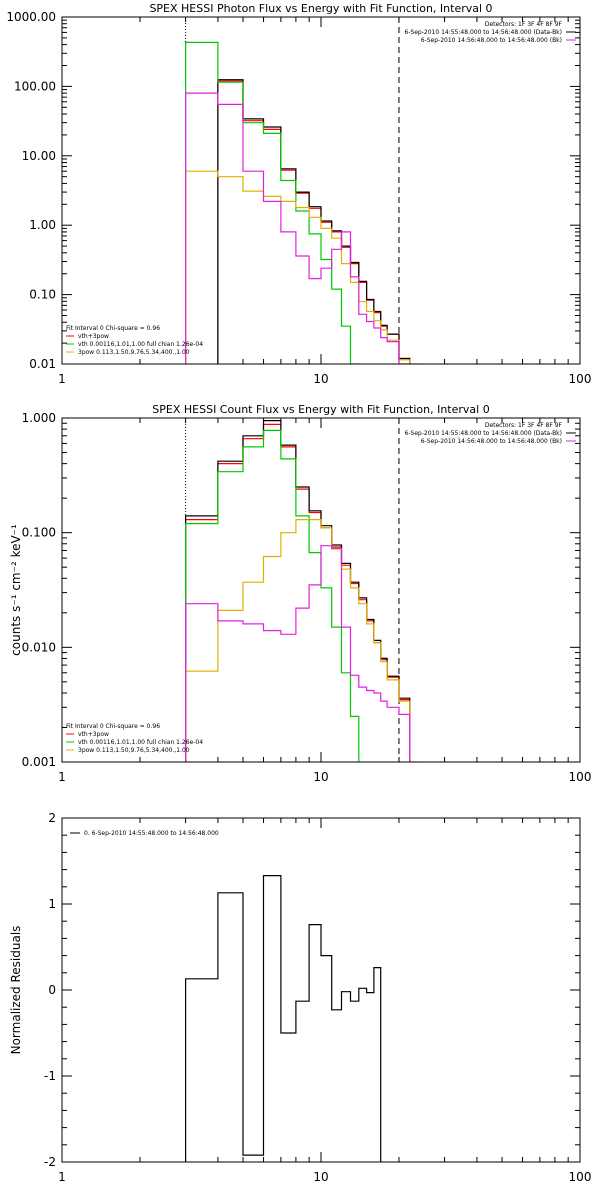 This screenshot has height=1200, width=600. Describe the element at coordinates (42, 225) in the screenshot. I see `y-tick-label: 1.00` at that location.